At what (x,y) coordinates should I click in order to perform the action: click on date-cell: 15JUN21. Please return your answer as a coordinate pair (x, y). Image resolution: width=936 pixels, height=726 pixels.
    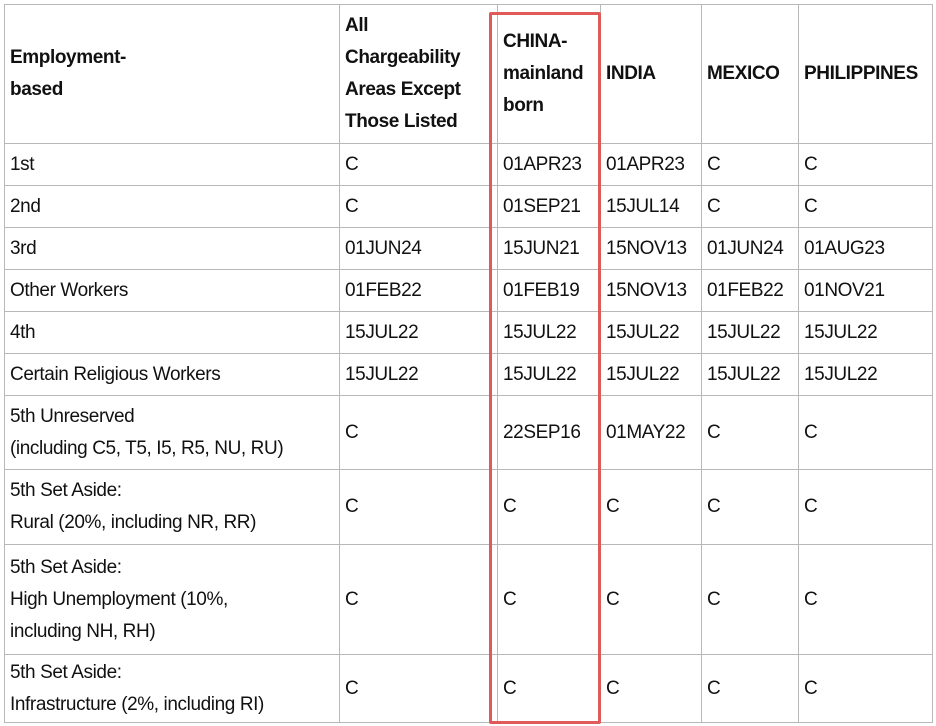
    Looking at the image, I should click on (549, 248).